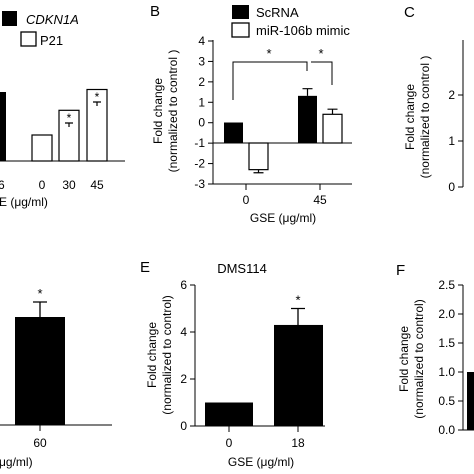 The height and width of the screenshot is (474, 474). What do you see at coordinates (470, 401) in the screenshot?
I see `bar-f-cut` at bounding box center [470, 401].